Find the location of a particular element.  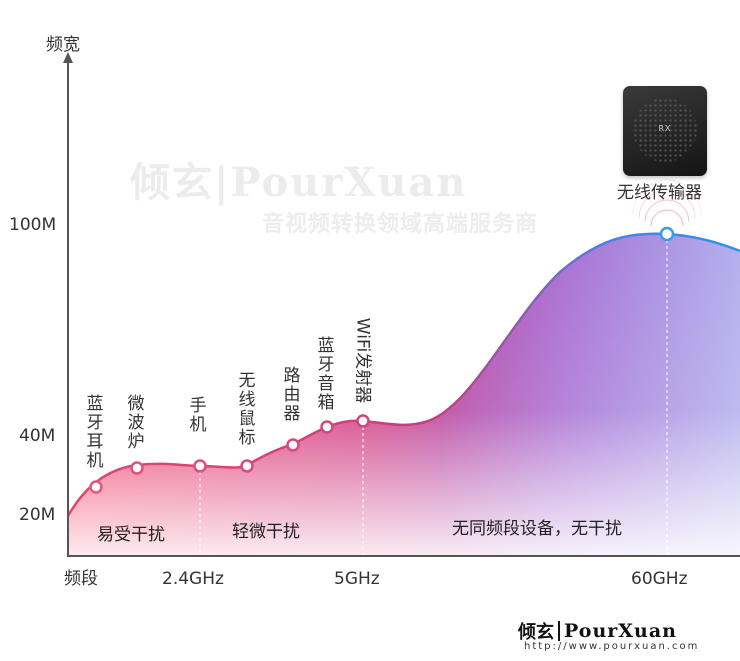

watermark-brand: 倾玄|PourXuan is located at coordinates (299, 182).